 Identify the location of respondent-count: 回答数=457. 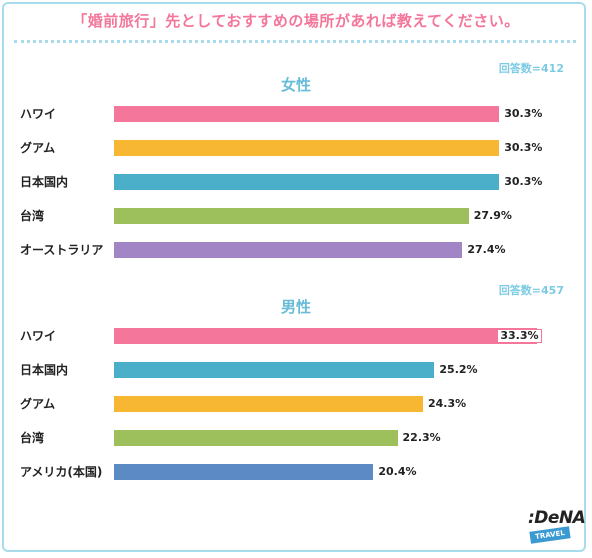
(531, 290).